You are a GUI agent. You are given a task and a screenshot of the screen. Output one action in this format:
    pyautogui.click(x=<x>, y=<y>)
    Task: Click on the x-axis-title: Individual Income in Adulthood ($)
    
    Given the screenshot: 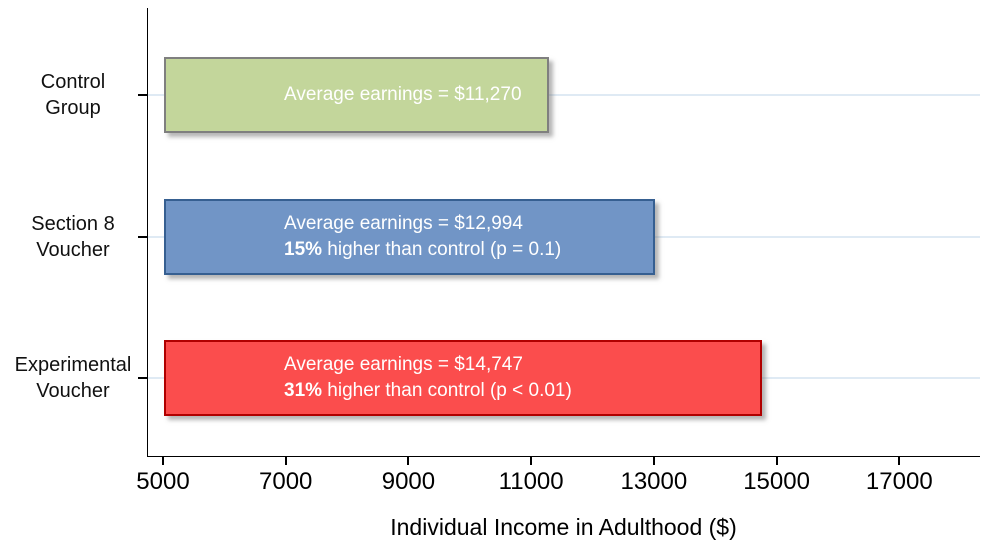 What is the action you would take?
    pyautogui.click(x=563, y=527)
    